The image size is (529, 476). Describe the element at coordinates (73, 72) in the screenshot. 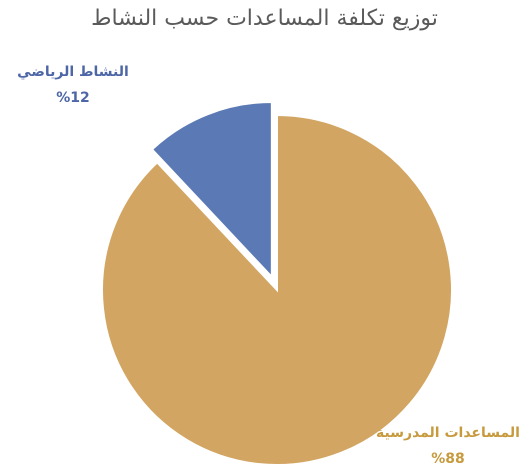

I see `slice-name: النشاط الرياضي` at that location.